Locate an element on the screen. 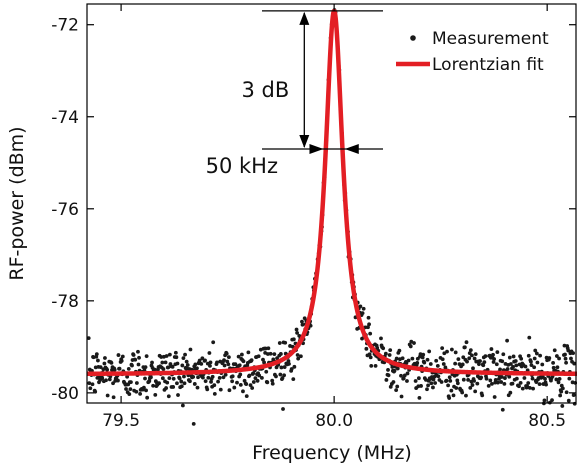  annotation-3db: 3 dB is located at coordinates (266, 90).